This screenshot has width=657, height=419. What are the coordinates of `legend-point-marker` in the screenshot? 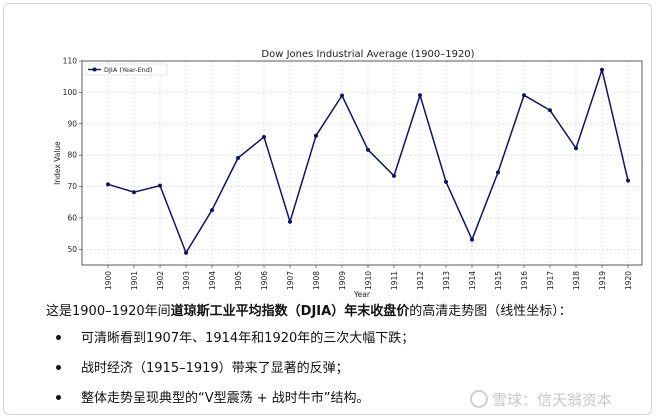 It's located at (94, 69).